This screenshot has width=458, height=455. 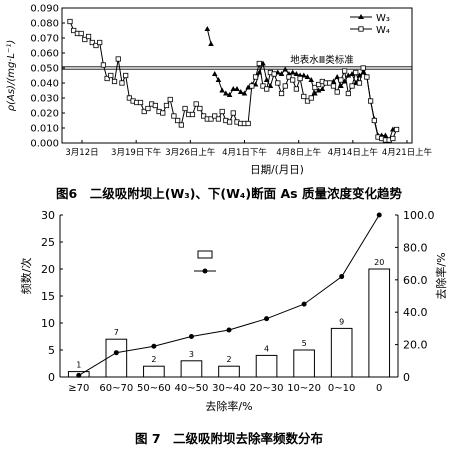 I want to click on fig6-y-tick-label: 0.060, so click(x=44, y=54).